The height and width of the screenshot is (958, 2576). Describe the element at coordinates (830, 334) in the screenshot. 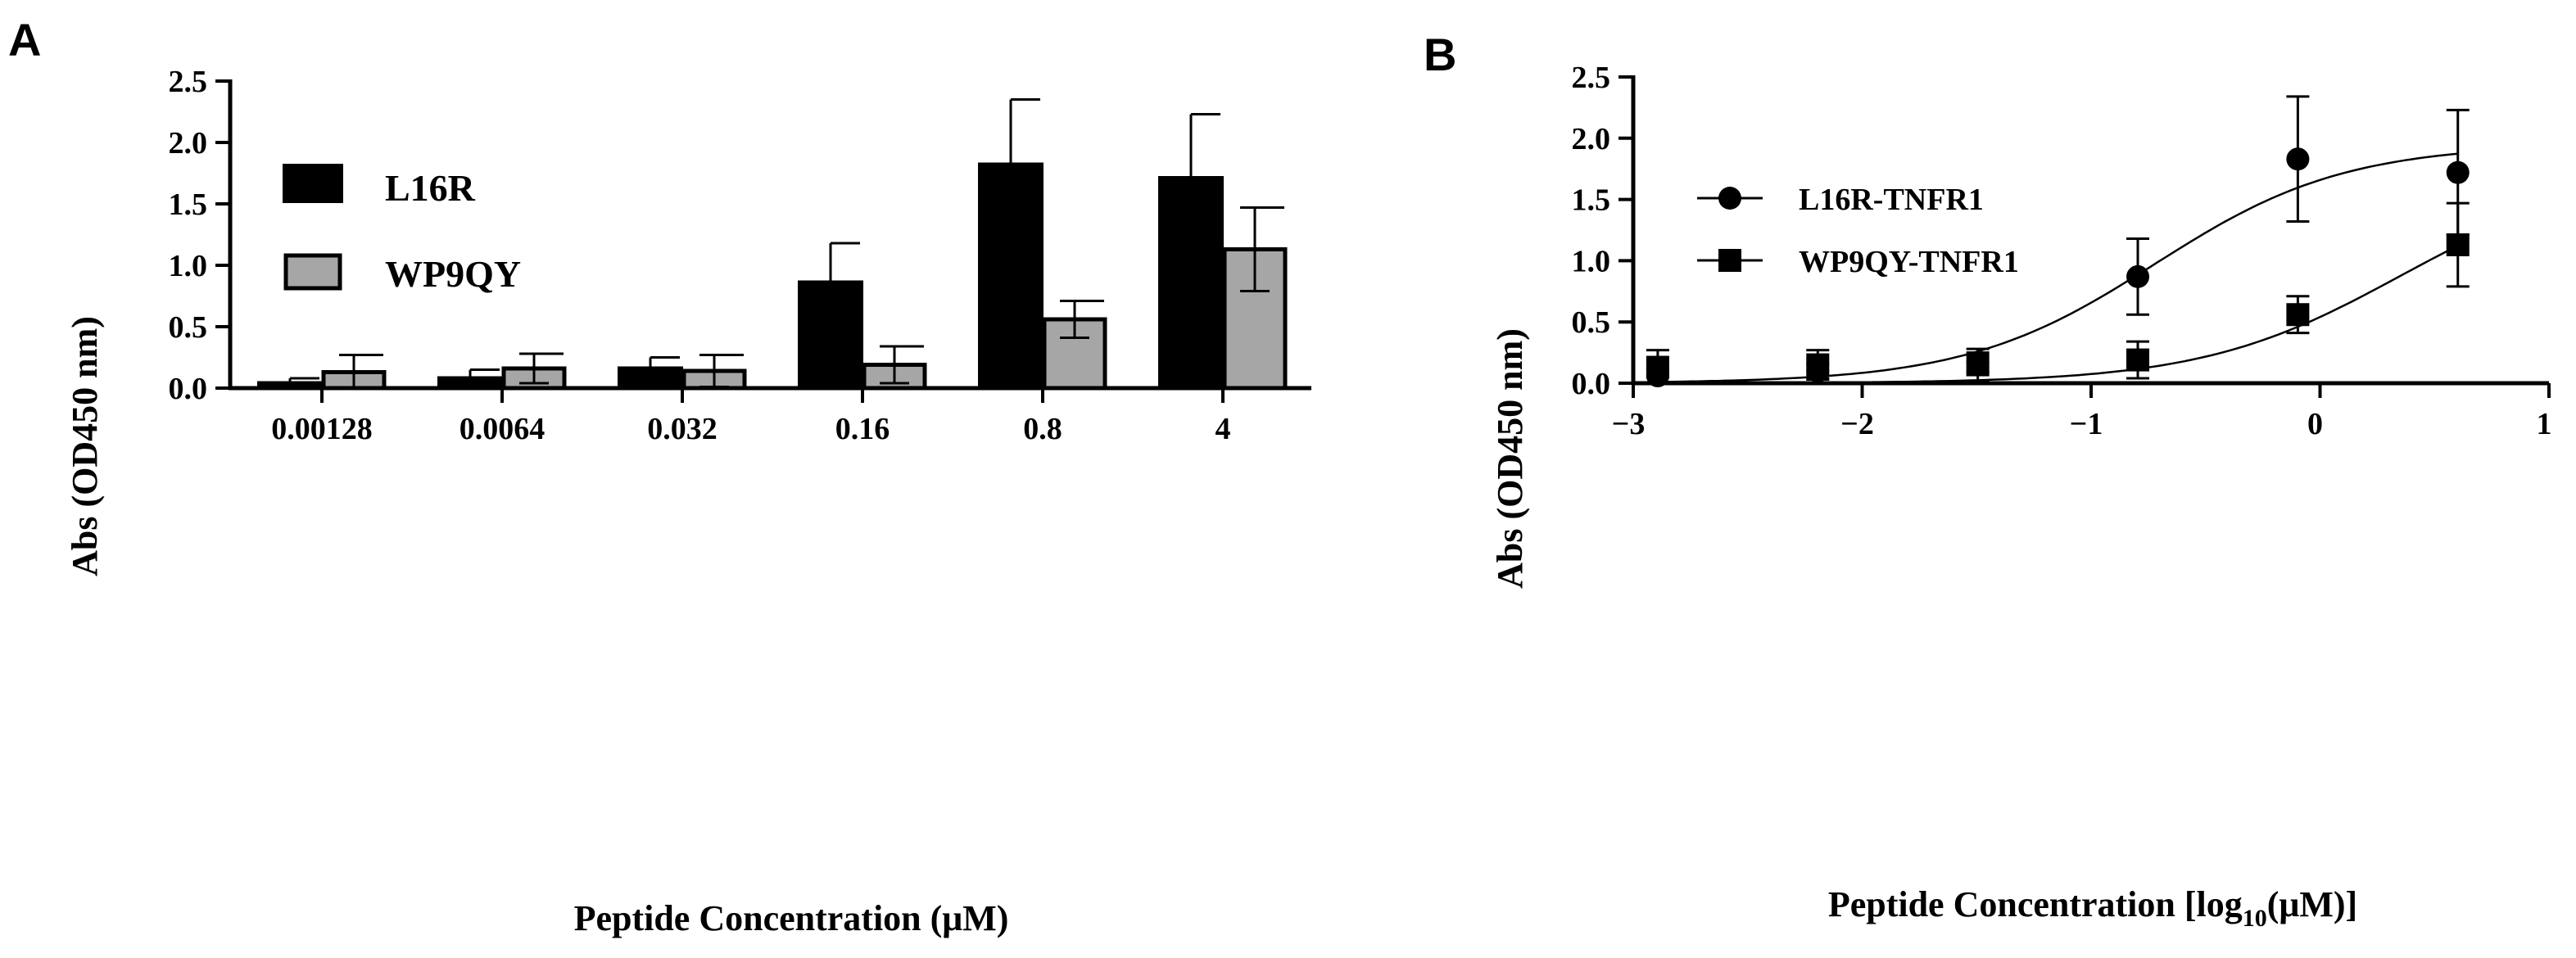

I see `bar-l16r-0.16` at that location.